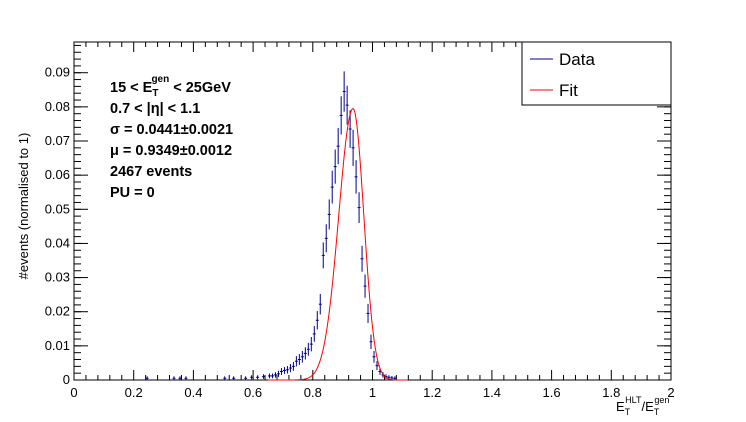  I want to click on x-tick-label: 1.8, so click(611, 392).